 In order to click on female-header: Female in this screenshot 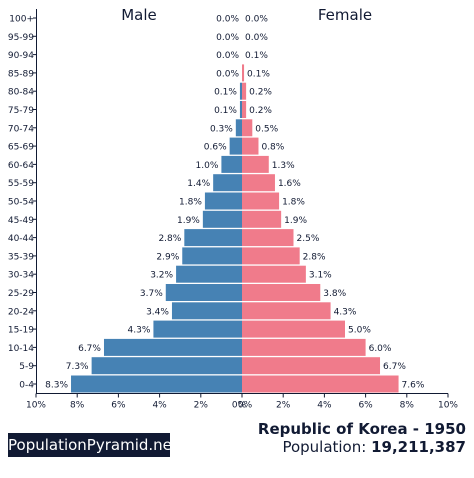, I will do `click(345, 15)`.